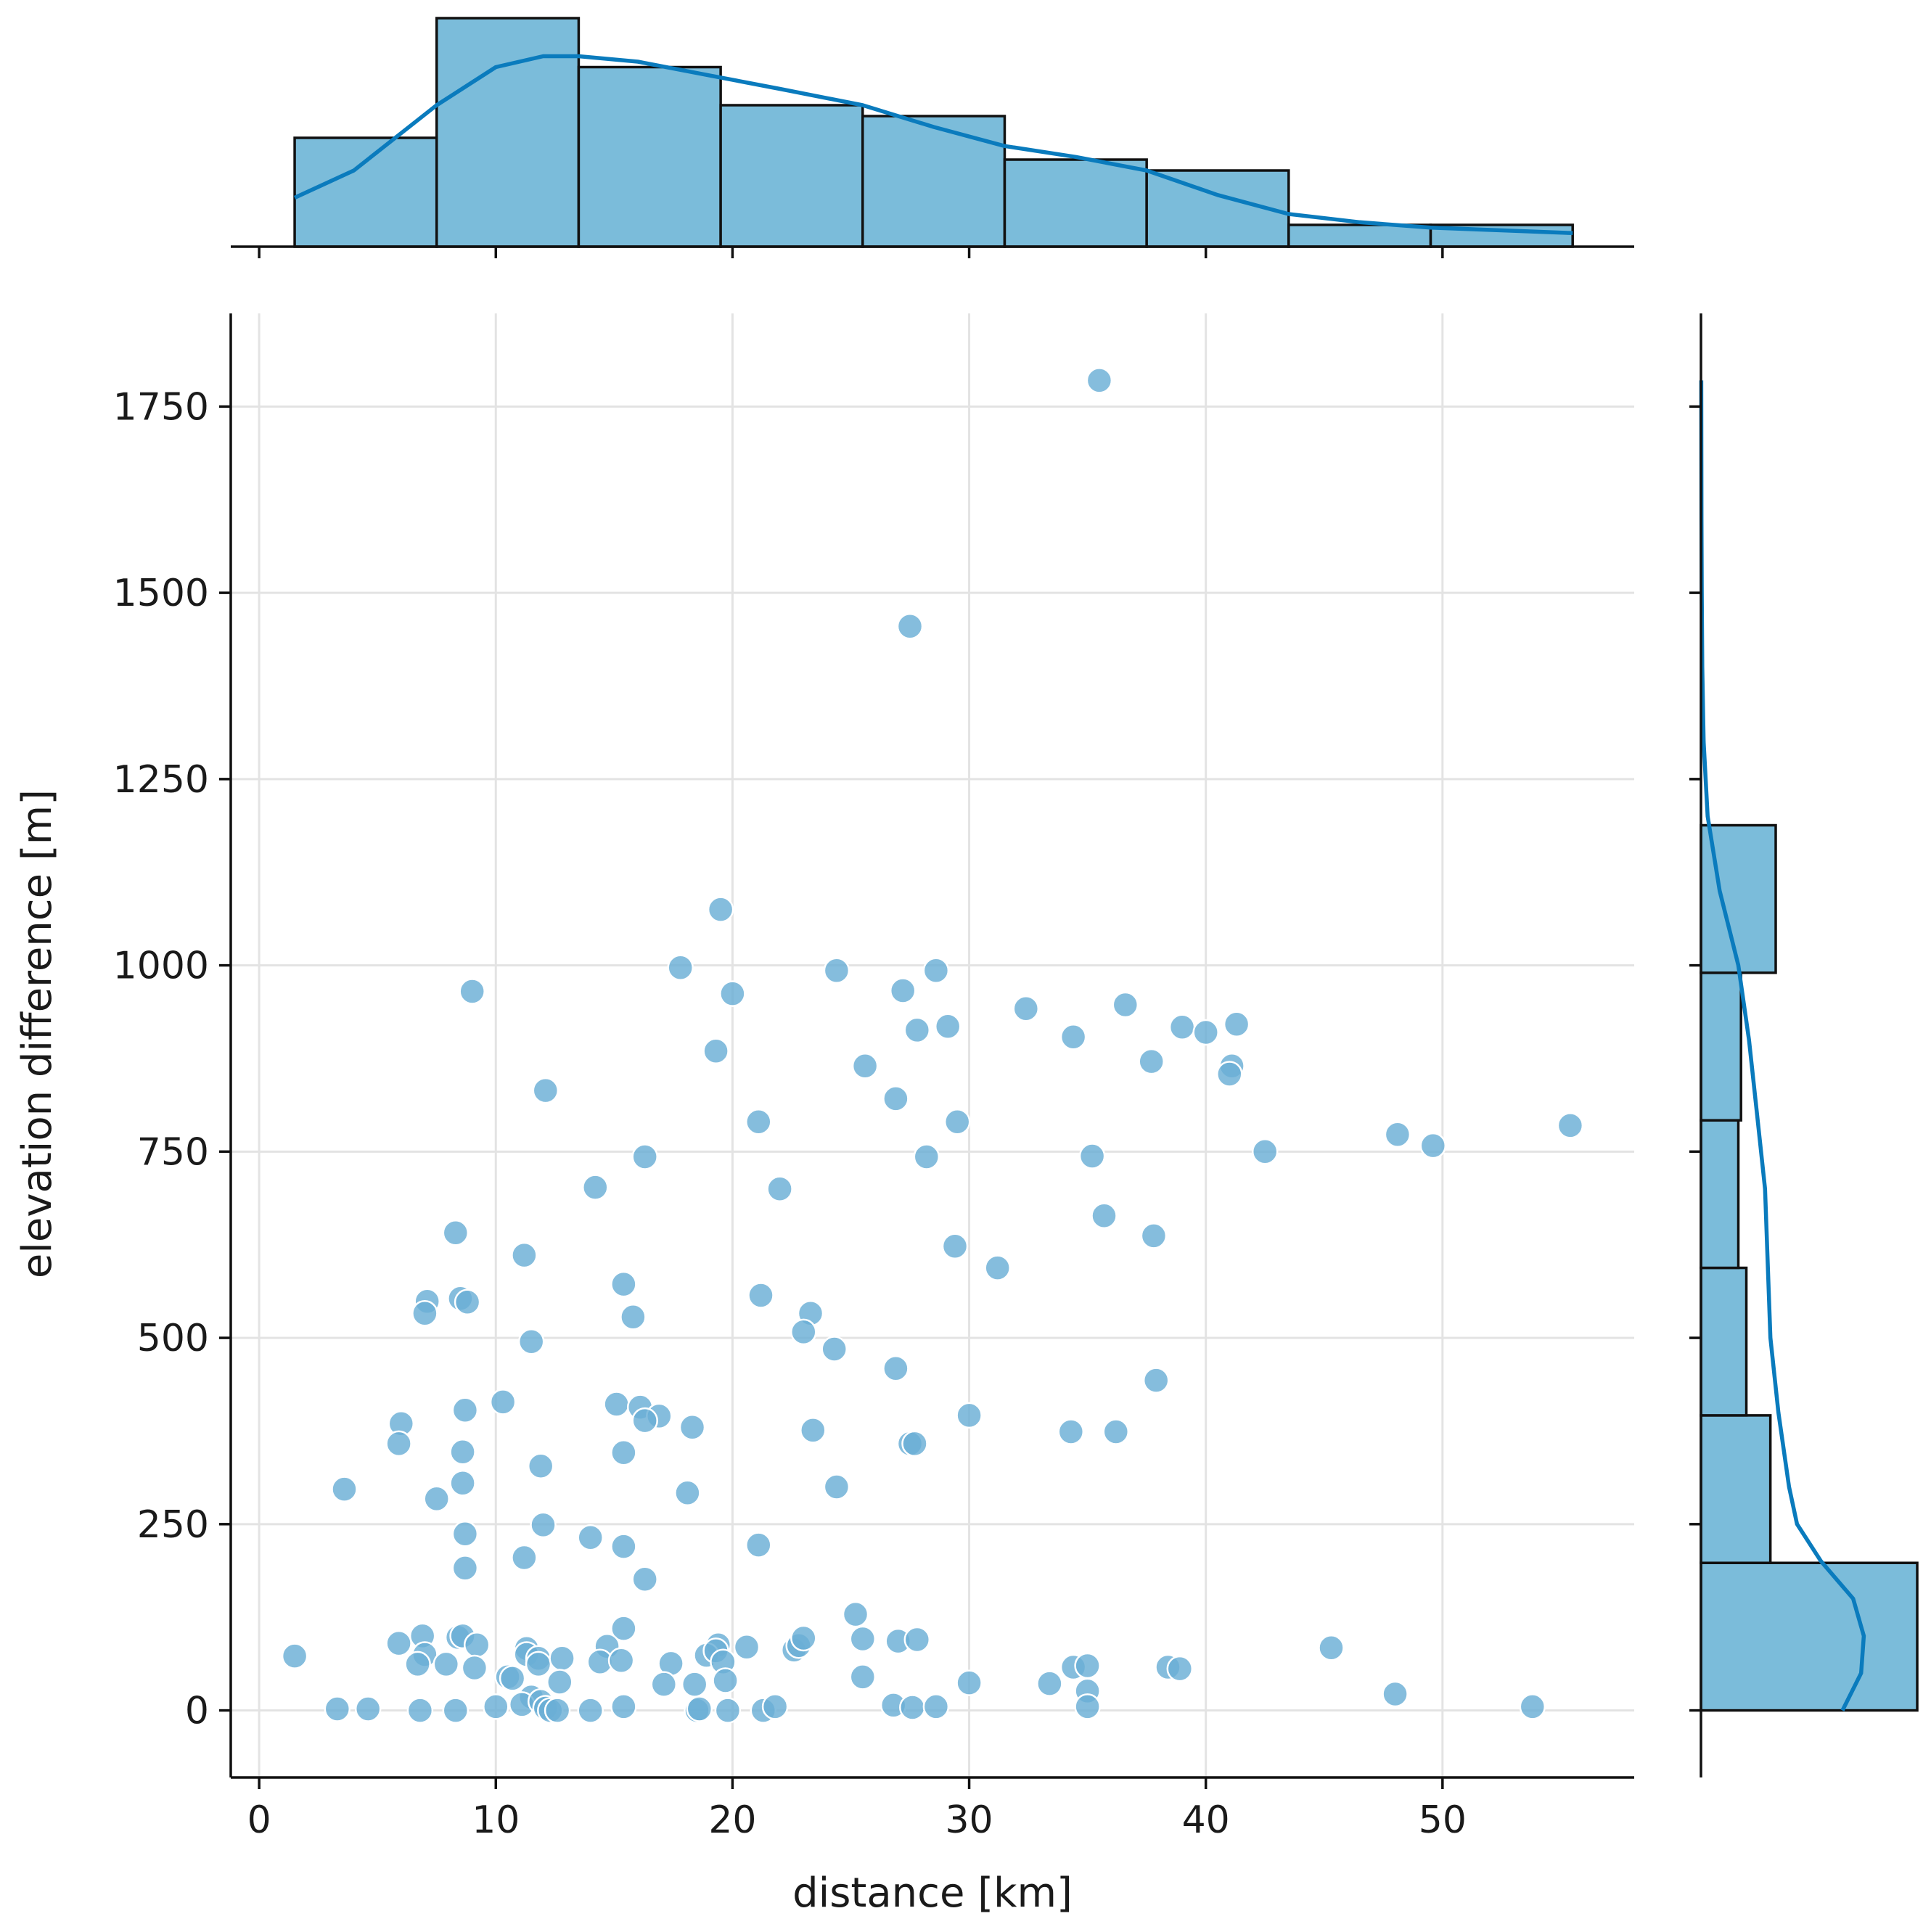 This screenshot has height=1932, width=1931. I want to click on right-marginal-histogram, so click(1804, 1045).